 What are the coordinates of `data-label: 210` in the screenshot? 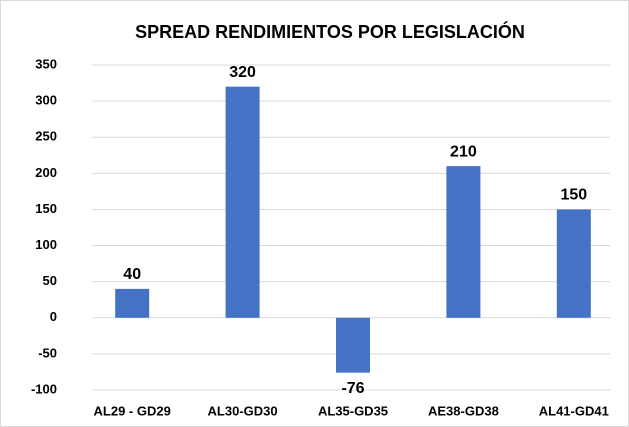 It's located at (463, 151).